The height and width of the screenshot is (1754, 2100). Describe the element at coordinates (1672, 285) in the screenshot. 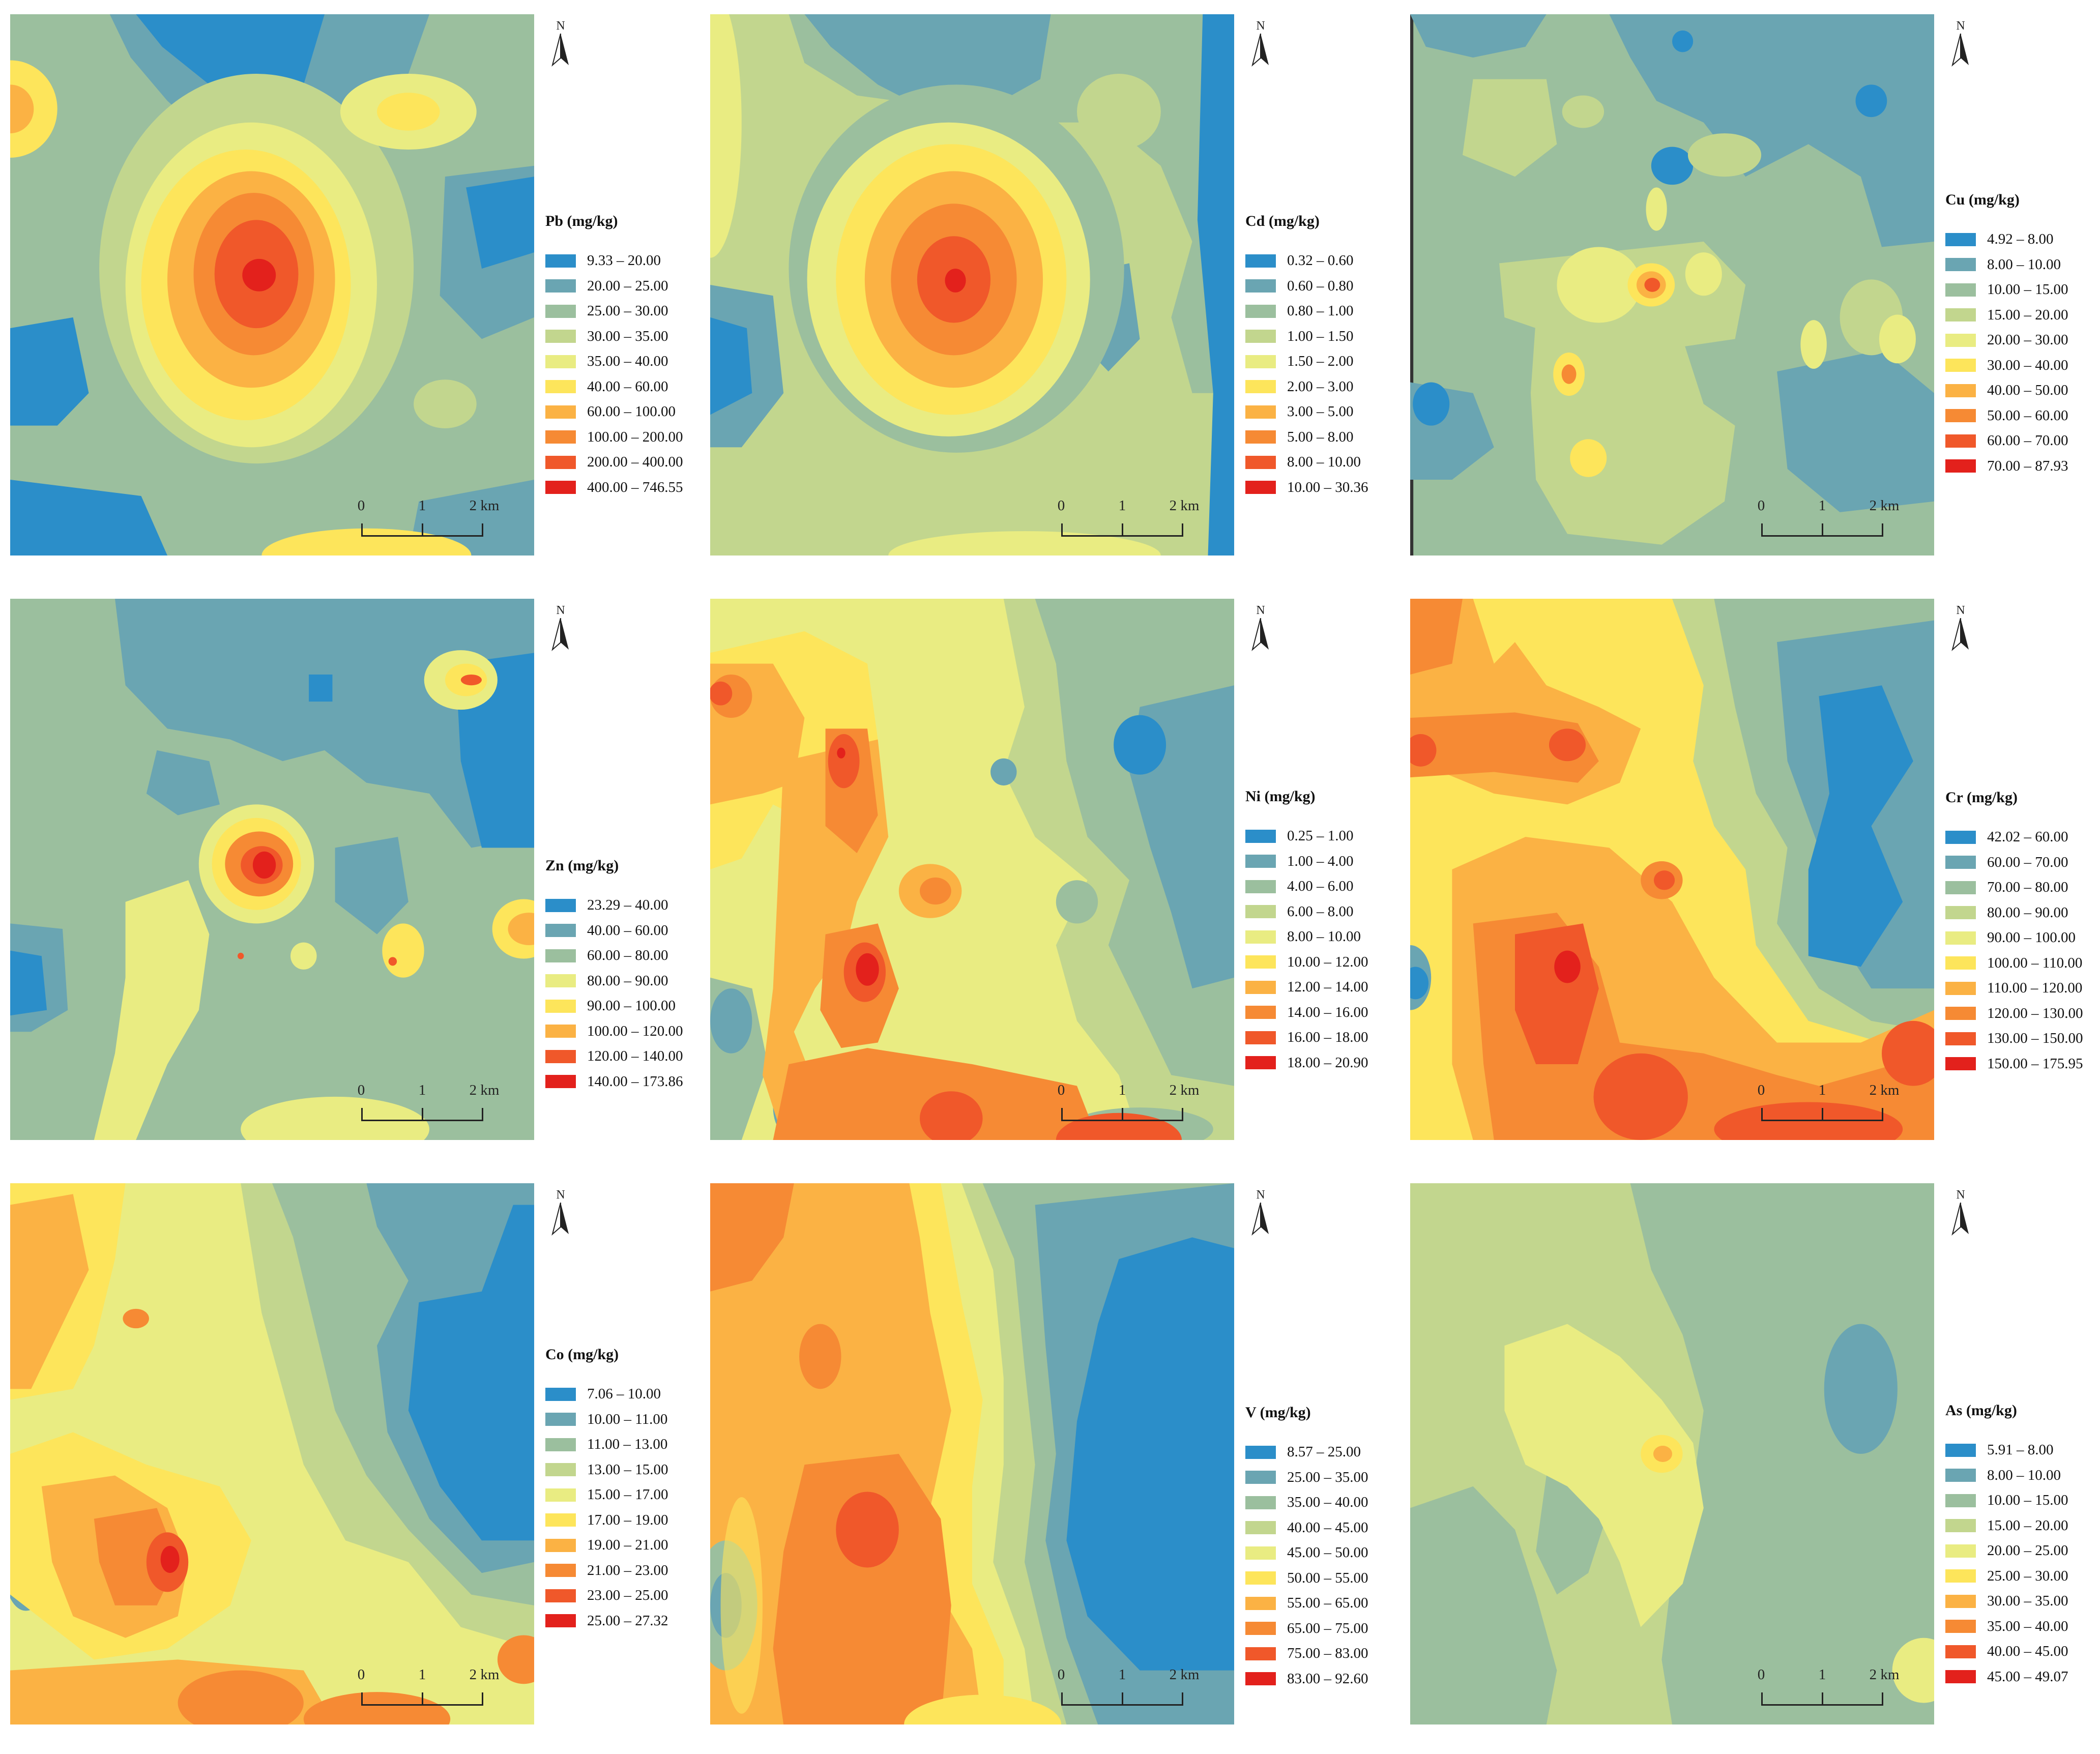

I see `interpolation-map-cu` at that location.